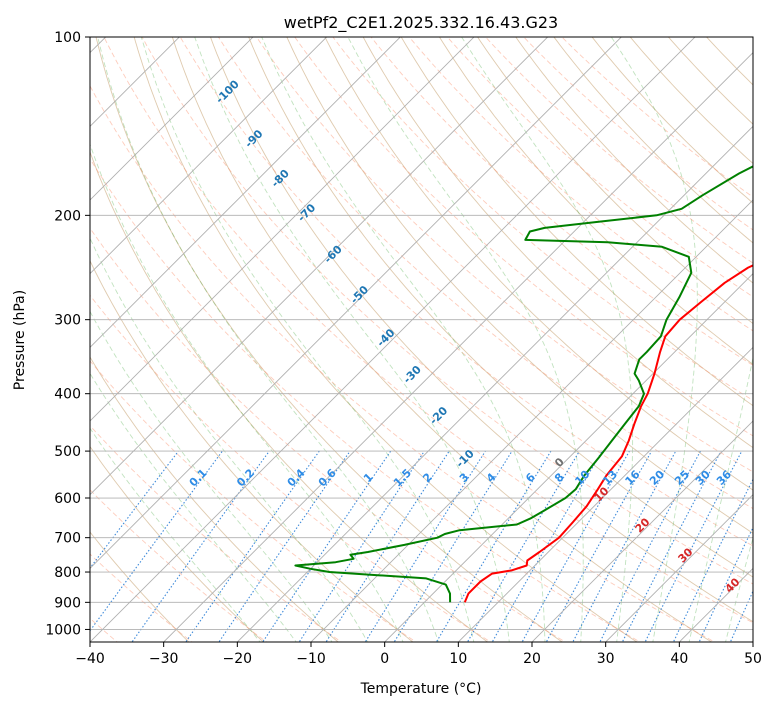 The image size is (775, 708). Describe the element at coordinates (20, 340) in the screenshot. I see `y-axis-title: Pressure (hPa)` at that location.